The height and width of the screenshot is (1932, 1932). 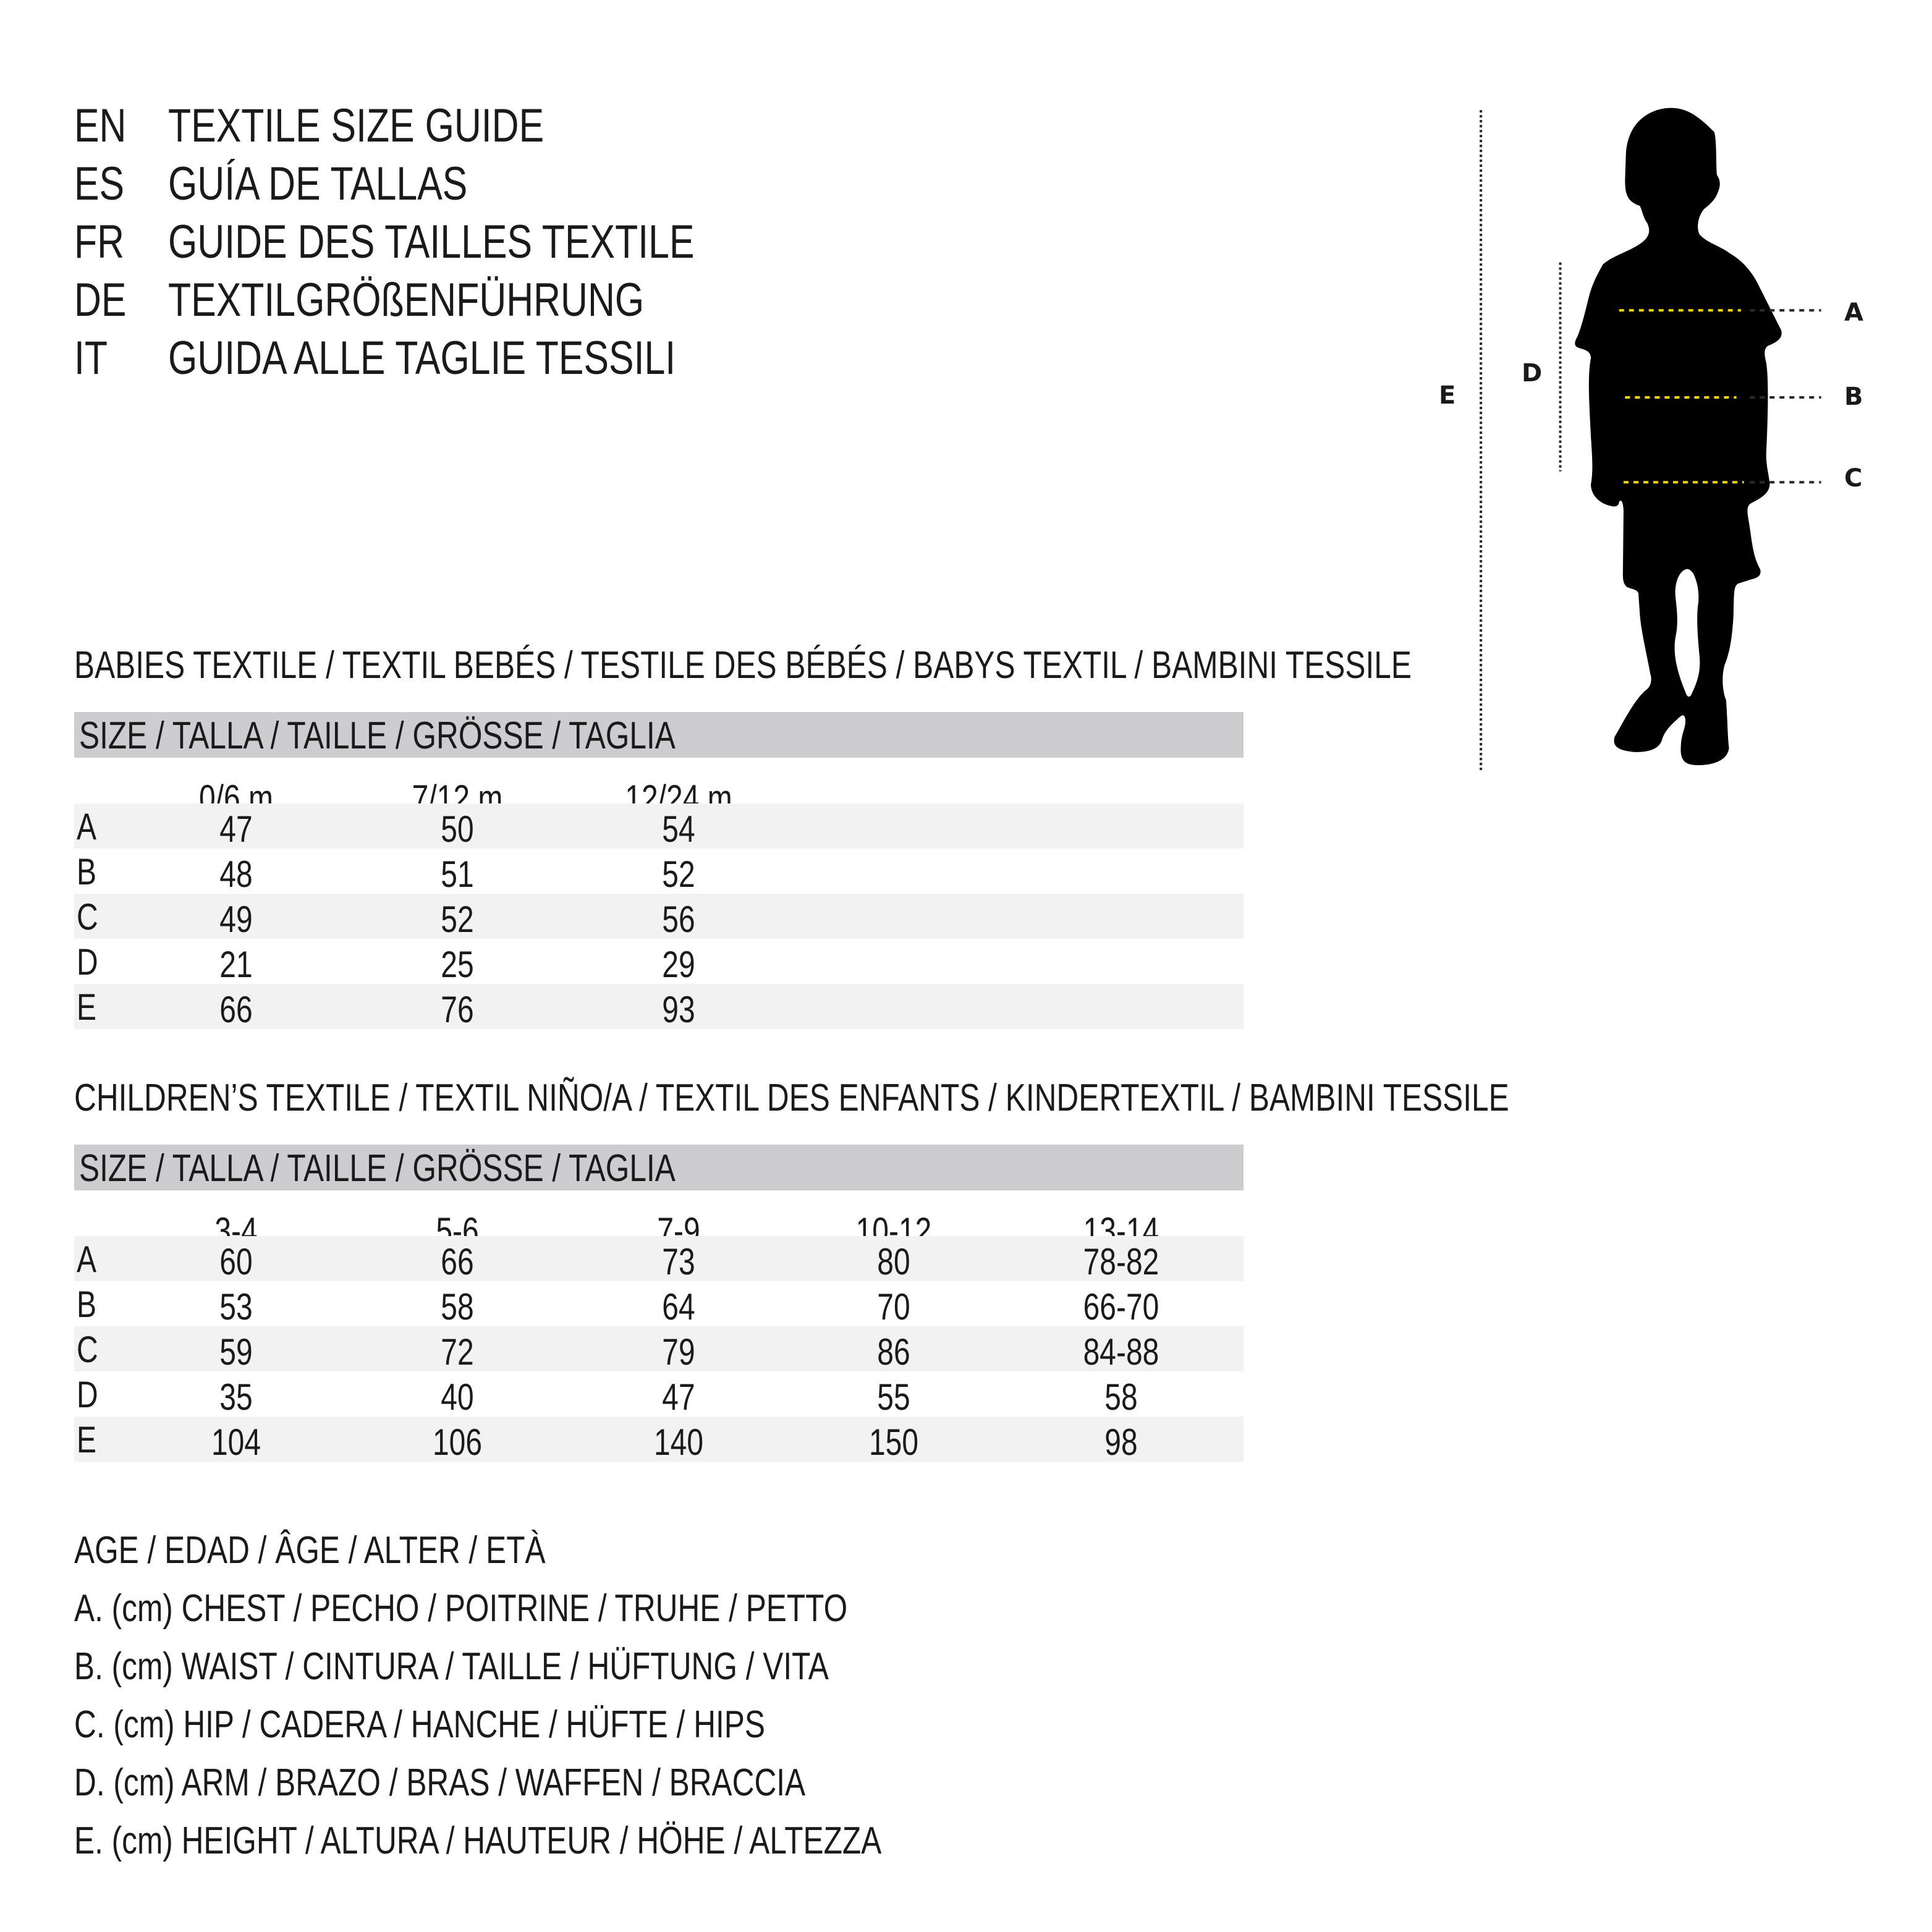 What do you see at coordinates (100, 300) in the screenshot?
I see `lang-code: DE` at bounding box center [100, 300].